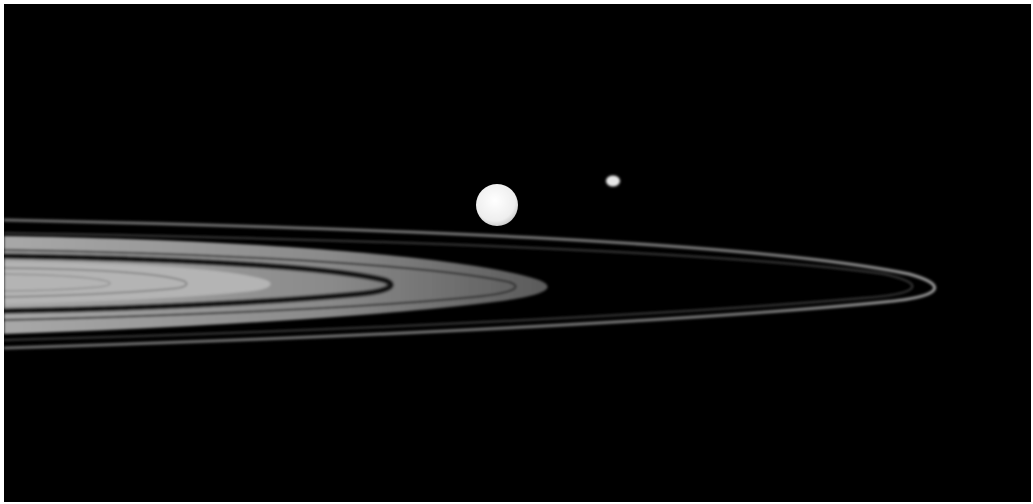 The width and height of the screenshot is (1033, 504). What do you see at coordinates (613, 181) in the screenshot?
I see `small-moon` at bounding box center [613, 181].